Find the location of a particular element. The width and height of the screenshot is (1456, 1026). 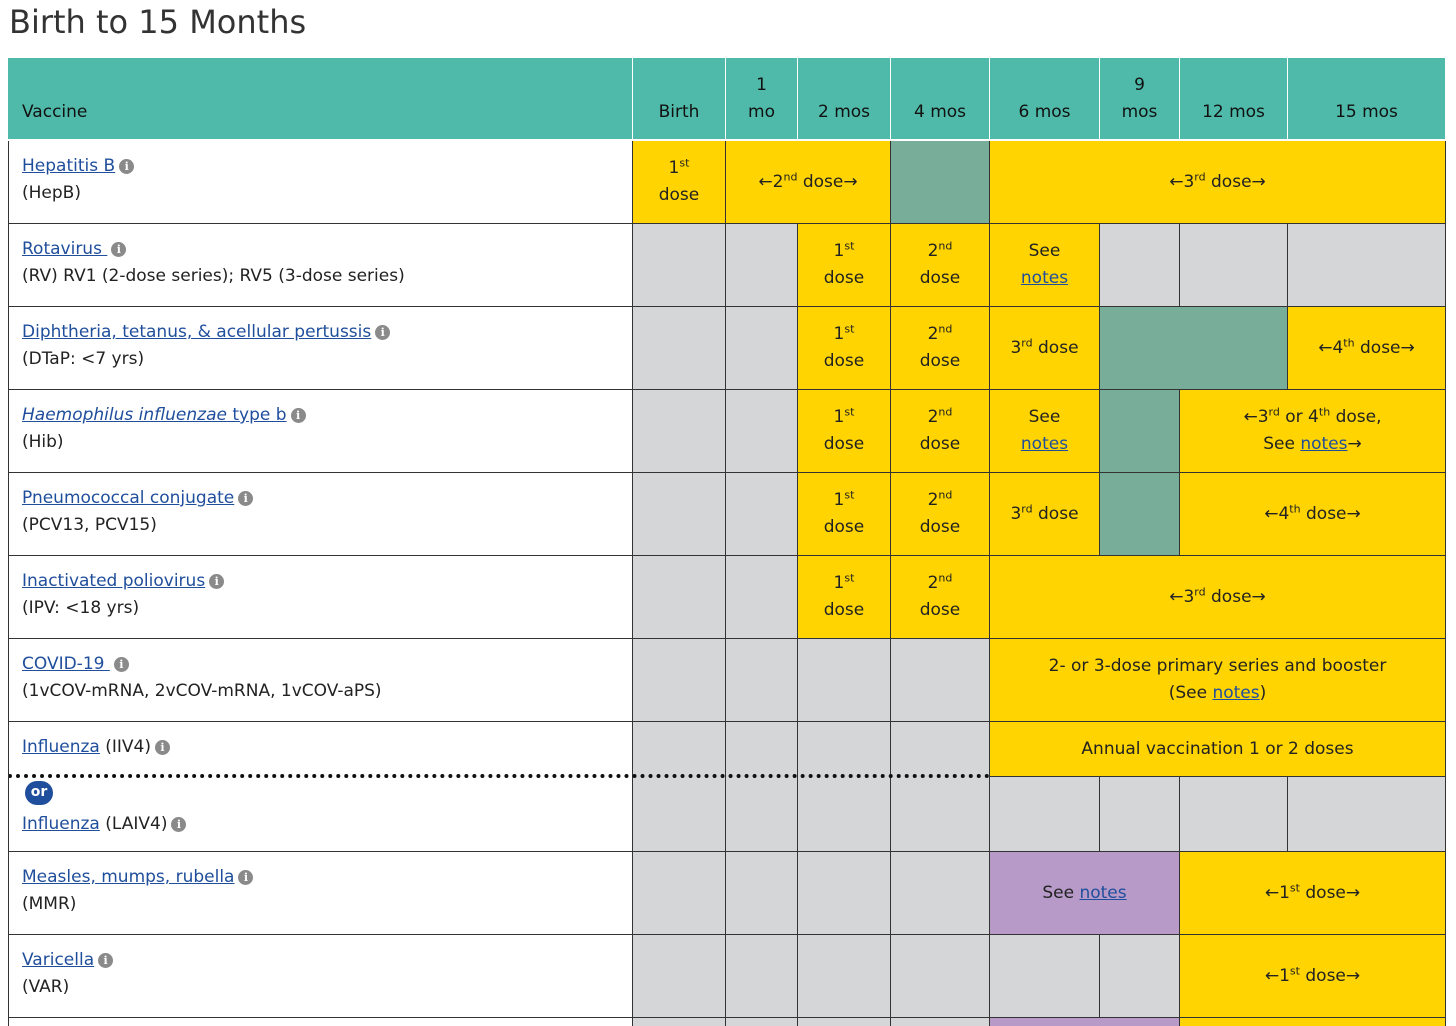

vaccine-link-pcv: Pneumococcal conjugate is located at coordinates (128, 498).